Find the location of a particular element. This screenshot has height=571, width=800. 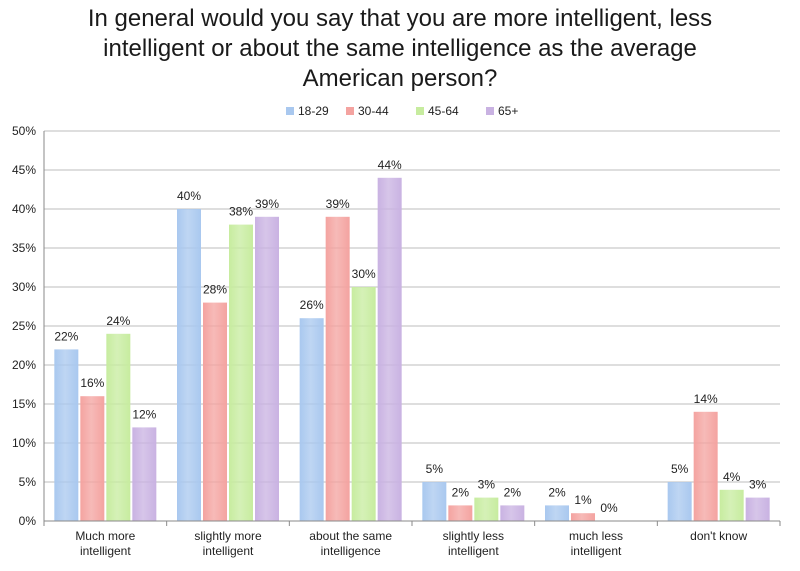

x-category-label: Much more intelligent is located at coordinates (105, 543).